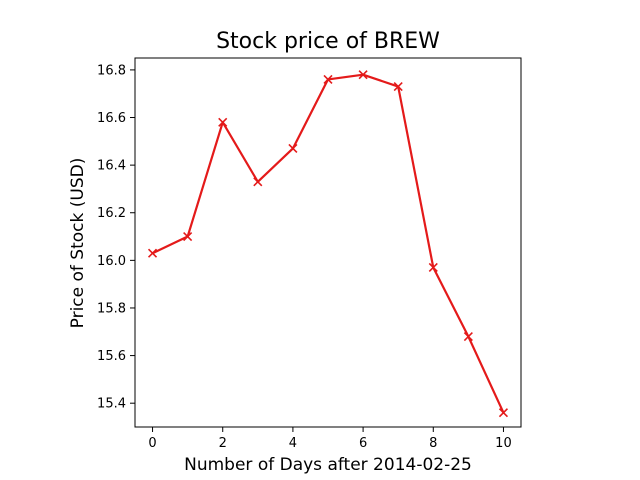 This screenshot has width=640, height=480. I want to click on y-tick-label: 15.6, so click(111, 356).